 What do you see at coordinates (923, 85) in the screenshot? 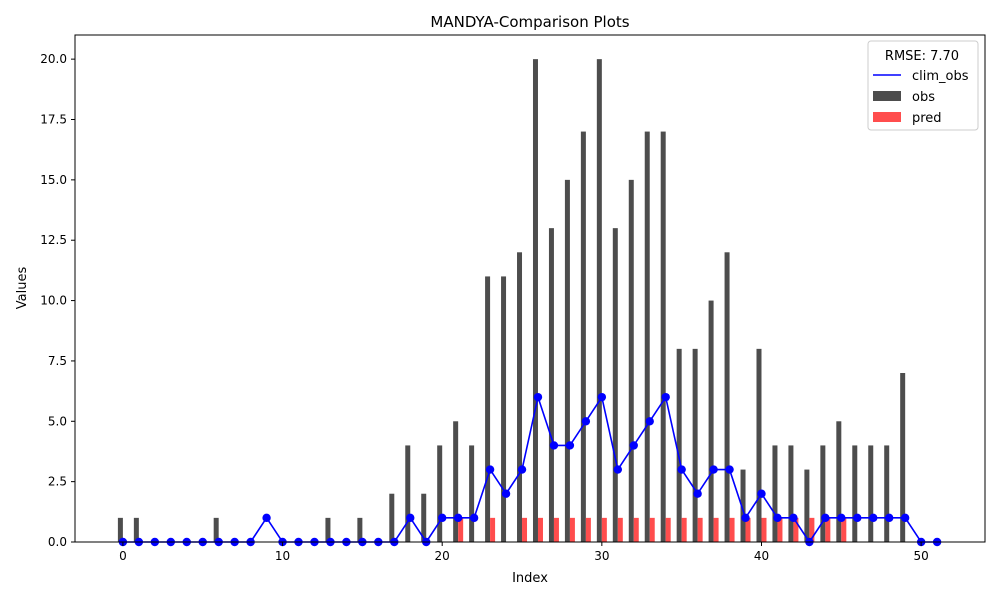
I see `legend: RMSE: 7.70 clim_obs obs pred` at bounding box center [923, 85].